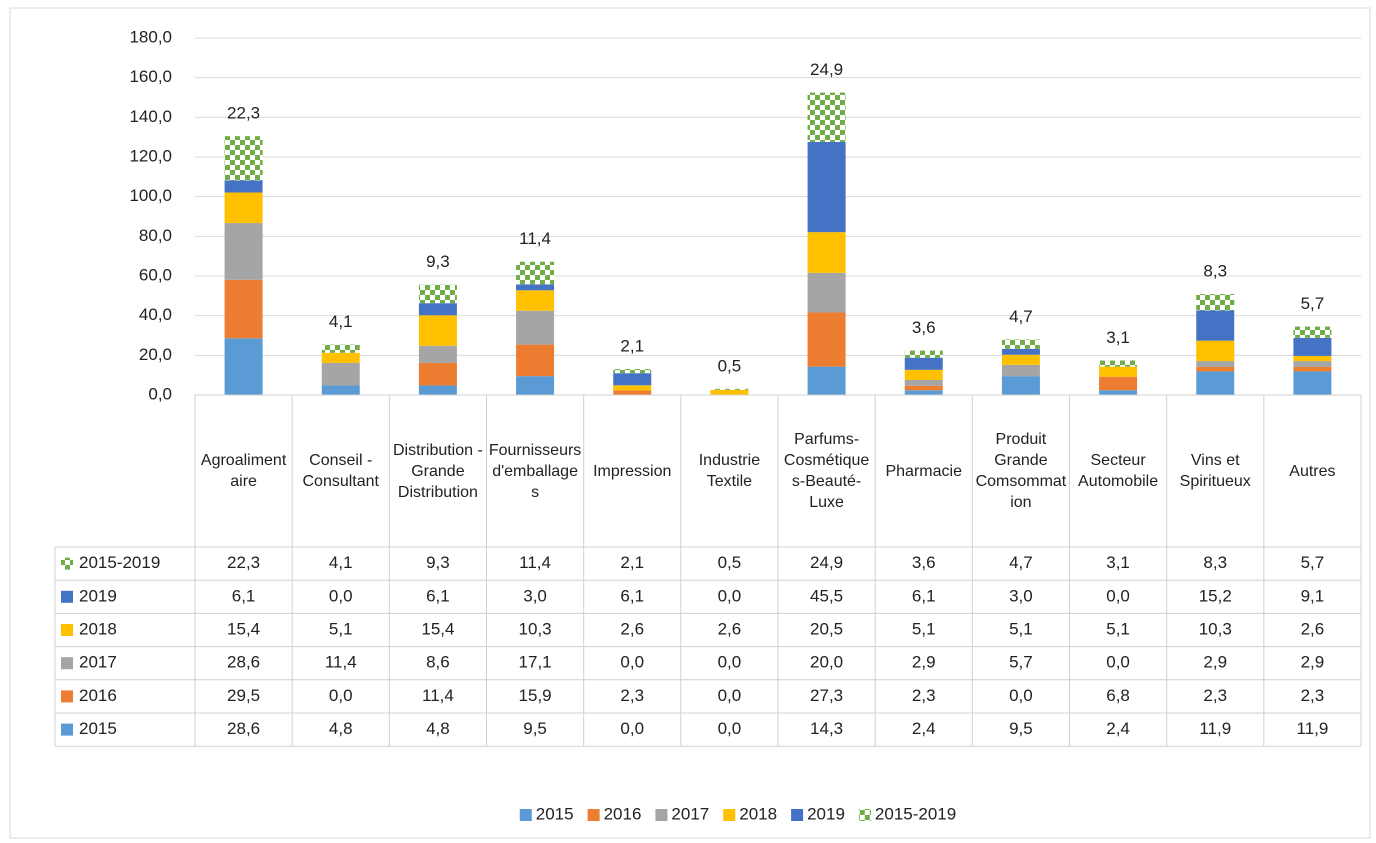 The image size is (1376, 843). I want to click on data-label: 3,6, so click(924, 327).